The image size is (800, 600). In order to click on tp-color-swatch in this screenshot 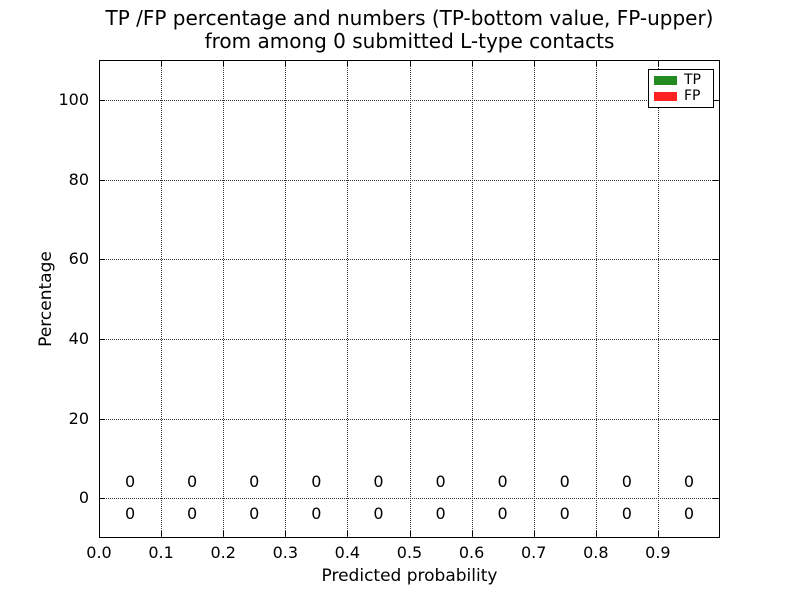, I will do `click(665, 80)`.